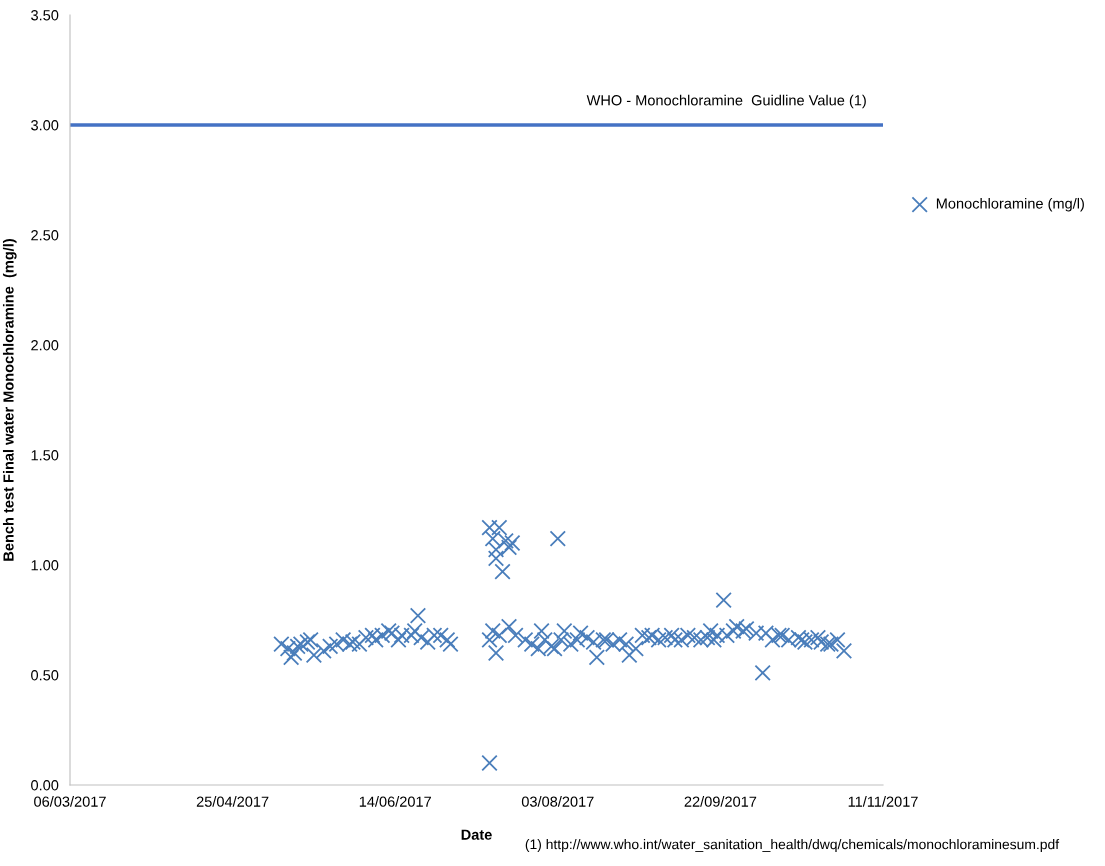 This screenshot has width=1105, height=866. What do you see at coordinates (45, 345) in the screenshot?
I see `y-tick-label: 2.00` at bounding box center [45, 345].